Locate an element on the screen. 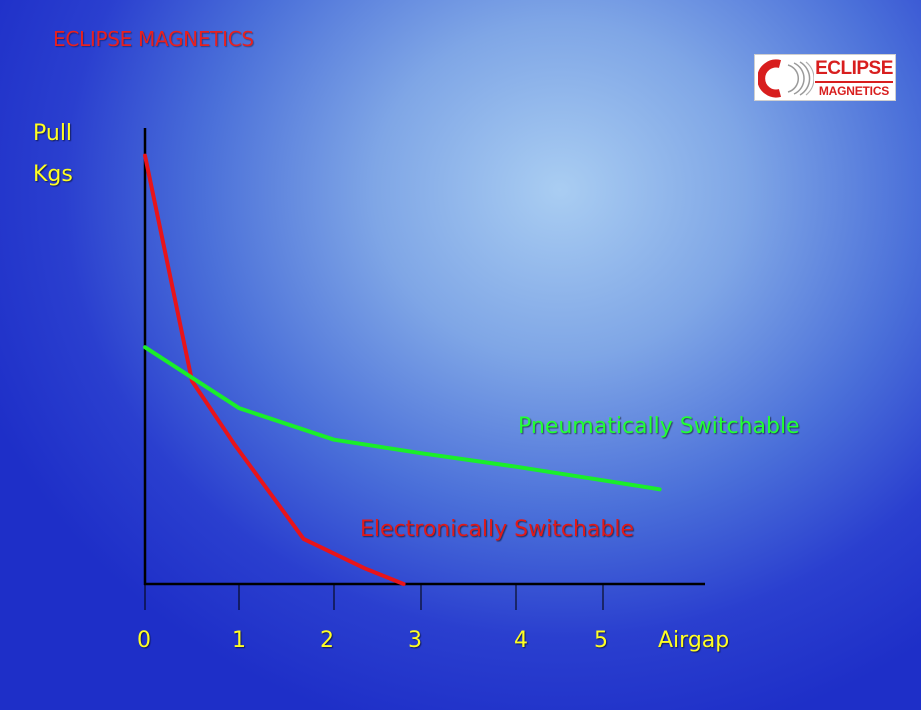 Image resolution: width=921 pixels, height=710 pixels. x-tick-label-3: 3 is located at coordinates (415, 640).